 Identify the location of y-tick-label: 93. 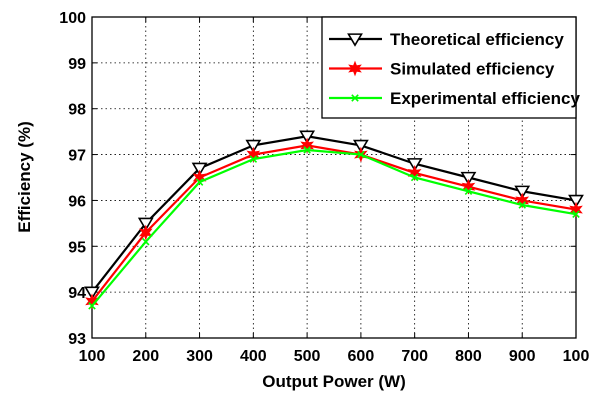
(77, 339).